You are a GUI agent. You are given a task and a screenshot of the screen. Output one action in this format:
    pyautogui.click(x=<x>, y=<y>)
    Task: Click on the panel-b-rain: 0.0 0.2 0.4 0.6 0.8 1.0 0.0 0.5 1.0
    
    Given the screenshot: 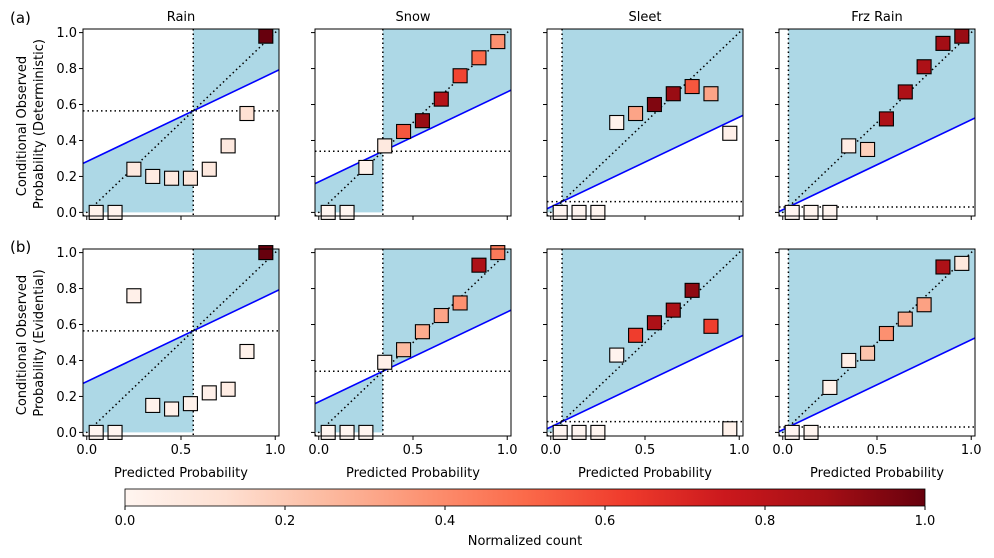 What is the action you would take?
    pyautogui.click(x=171, y=351)
    